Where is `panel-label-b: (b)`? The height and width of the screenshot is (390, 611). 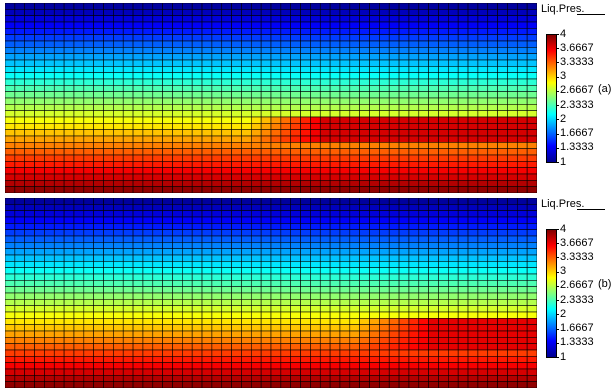
panel-label-b: (b) is located at coordinates (604, 284).